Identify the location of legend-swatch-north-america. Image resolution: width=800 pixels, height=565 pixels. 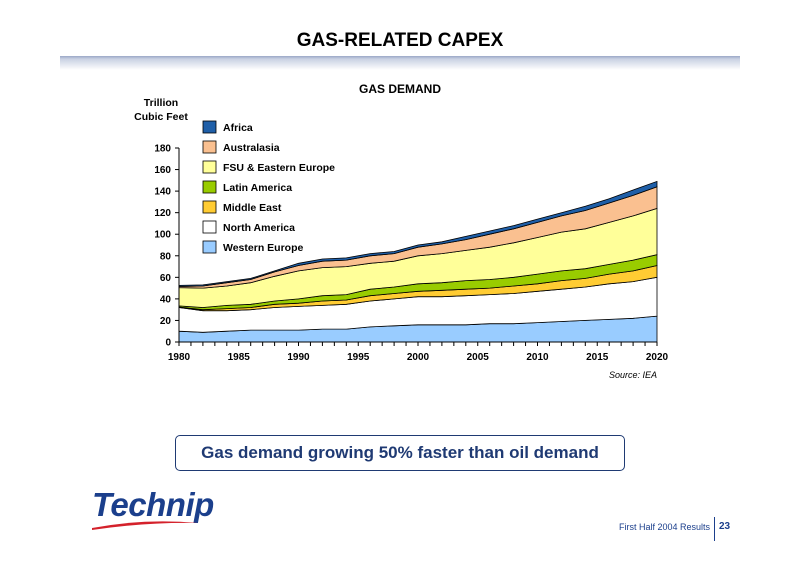
(209, 227).